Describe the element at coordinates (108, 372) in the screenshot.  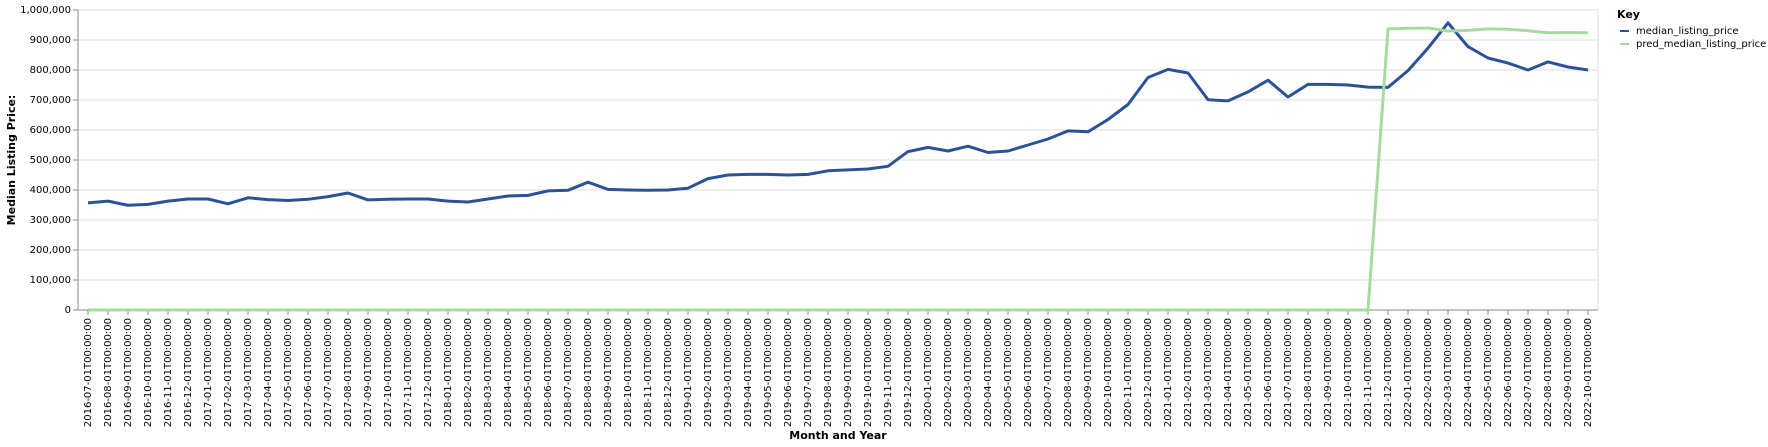
I see `x-tick-label: 2016-08-01T00:00:00` at that location.